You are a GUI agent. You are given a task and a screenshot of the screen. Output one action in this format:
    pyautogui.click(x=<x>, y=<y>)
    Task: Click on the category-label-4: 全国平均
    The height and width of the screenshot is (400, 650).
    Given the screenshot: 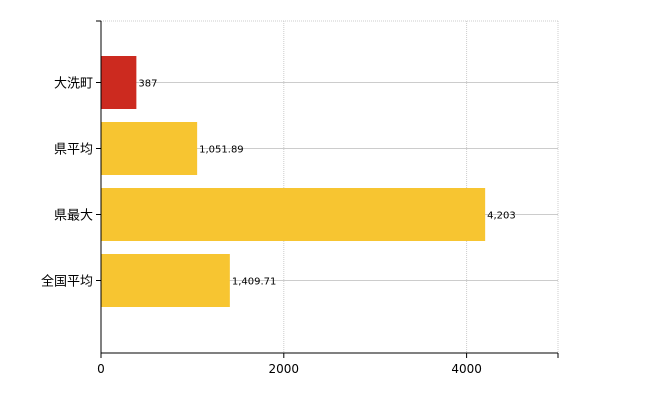 What is the action you would take?
    pyautogui.click(x=67, y=282)
    